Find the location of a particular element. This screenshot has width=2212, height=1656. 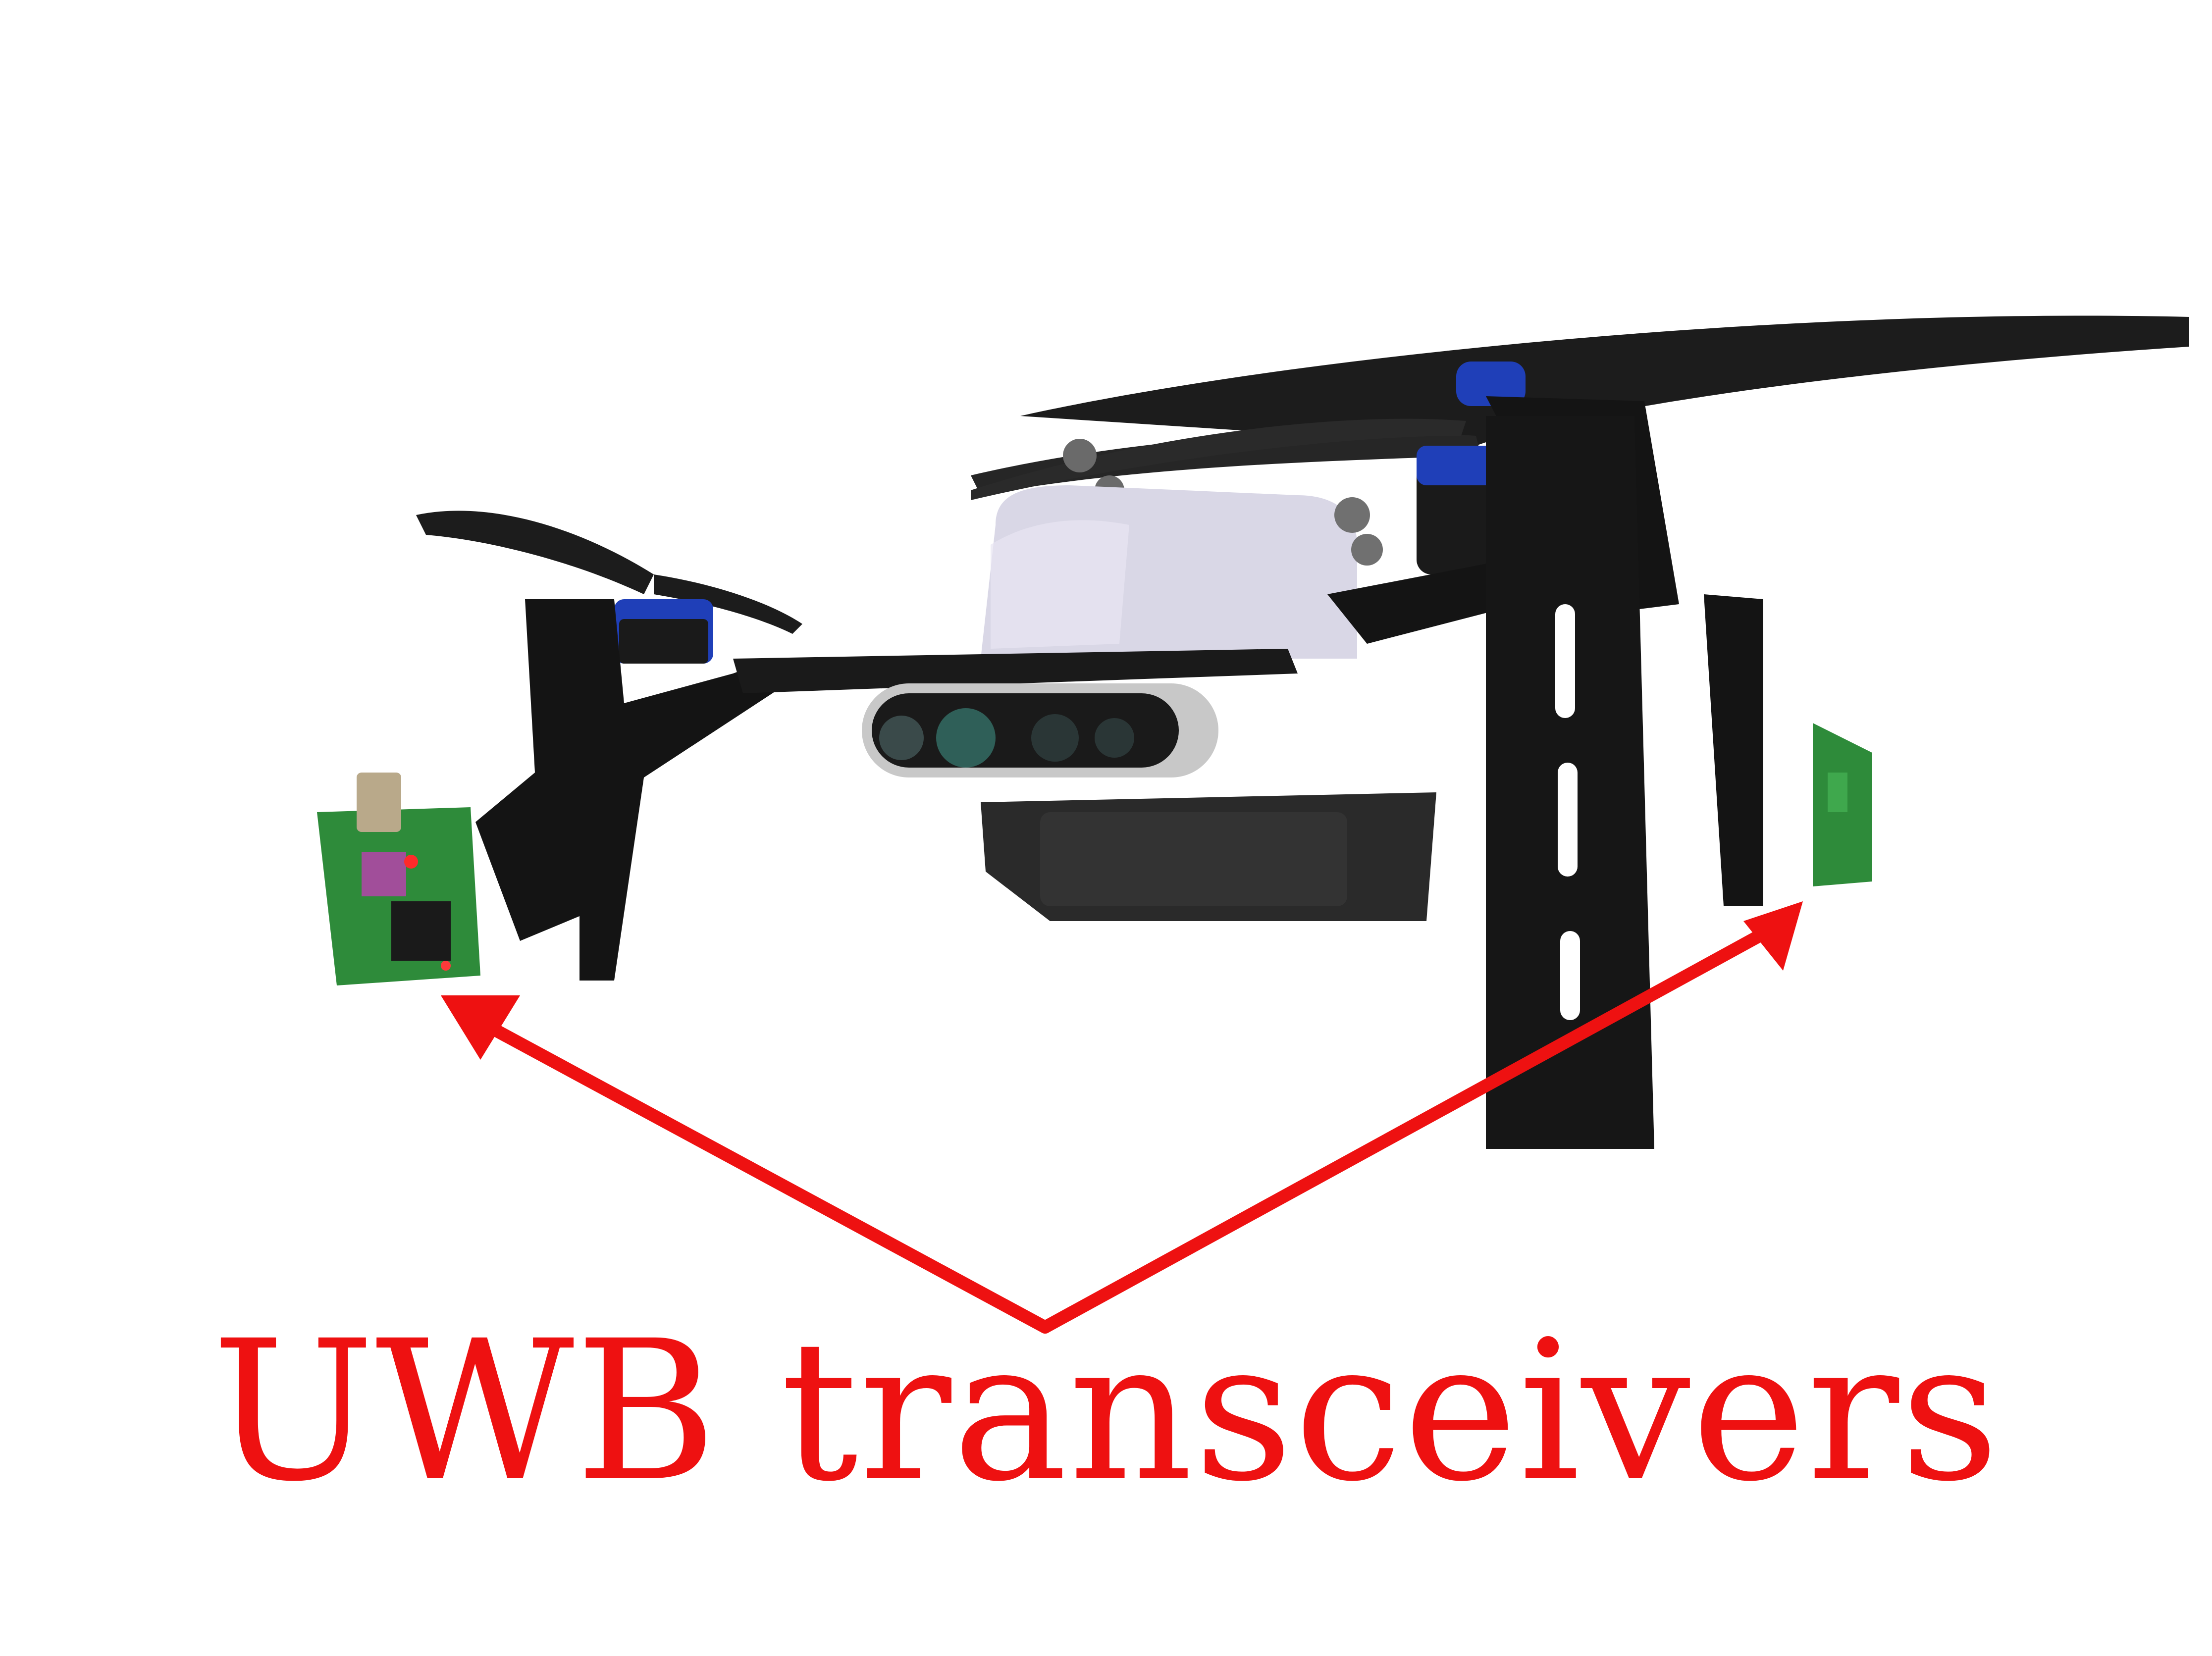

motor-left is located at coordinates (663, 631).